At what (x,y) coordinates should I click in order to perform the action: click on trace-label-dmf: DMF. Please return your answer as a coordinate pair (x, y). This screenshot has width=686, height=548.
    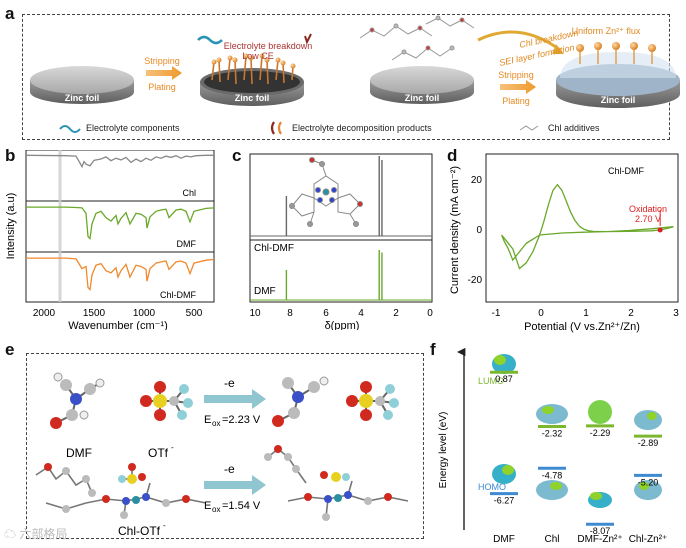
    Looking at the image, I should click on (187, 244).